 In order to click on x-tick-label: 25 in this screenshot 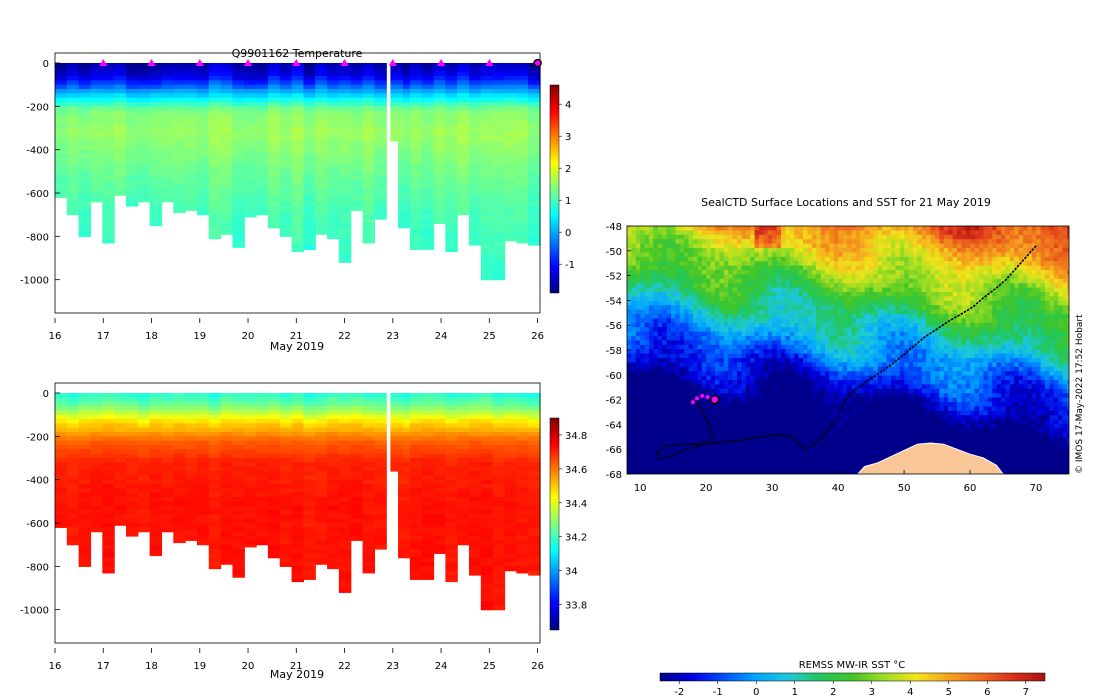, I will do `click(489, 666)`.